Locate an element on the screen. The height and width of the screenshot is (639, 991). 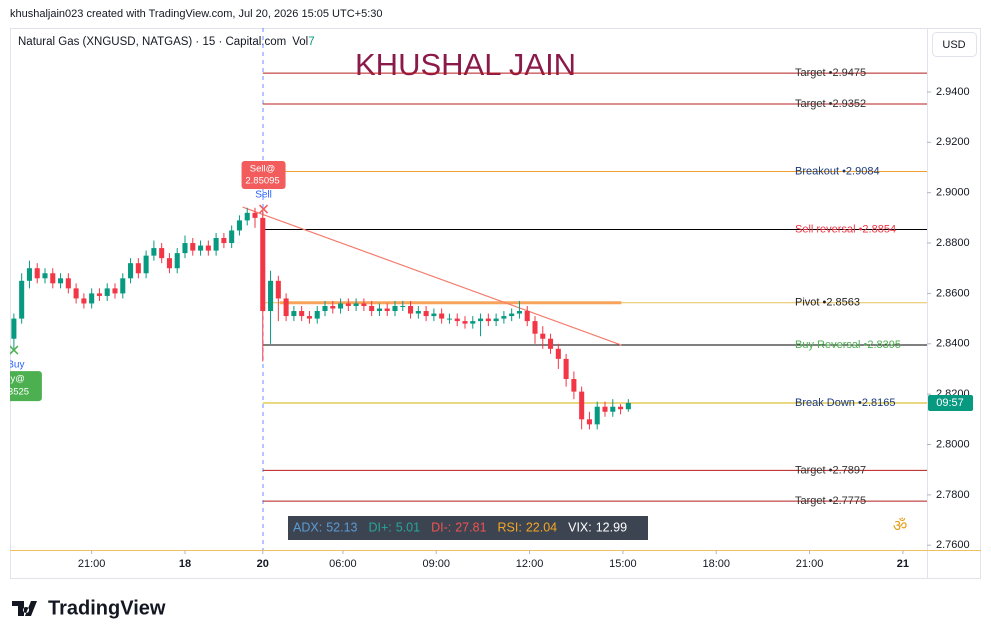
logo-mark is located at coordinates (24, 608).